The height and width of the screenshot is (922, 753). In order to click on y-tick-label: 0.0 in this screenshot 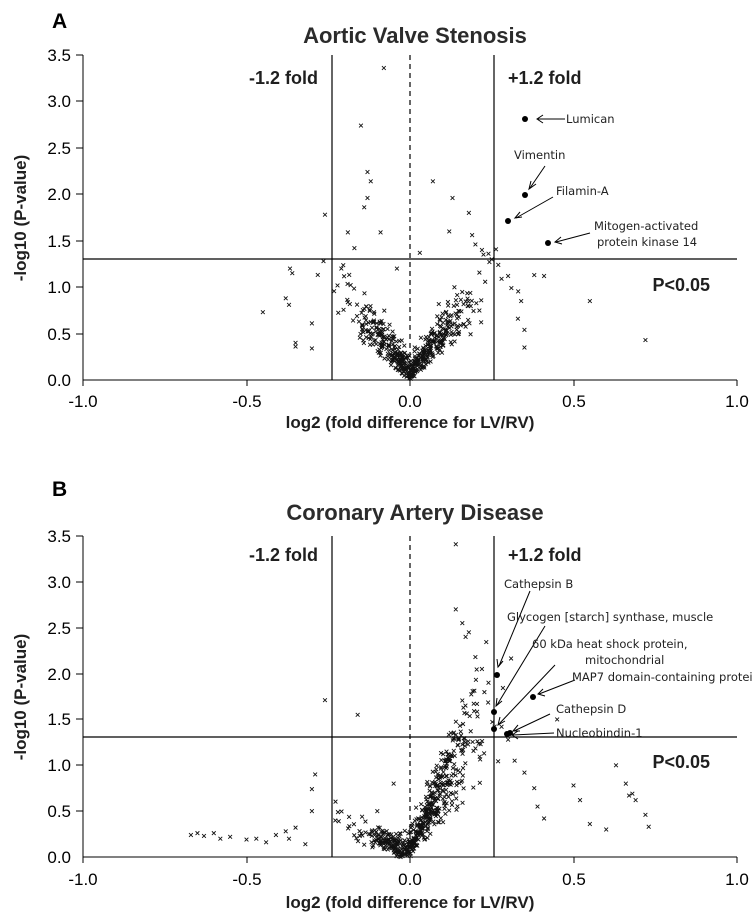, I will do `click(59, 857)`.